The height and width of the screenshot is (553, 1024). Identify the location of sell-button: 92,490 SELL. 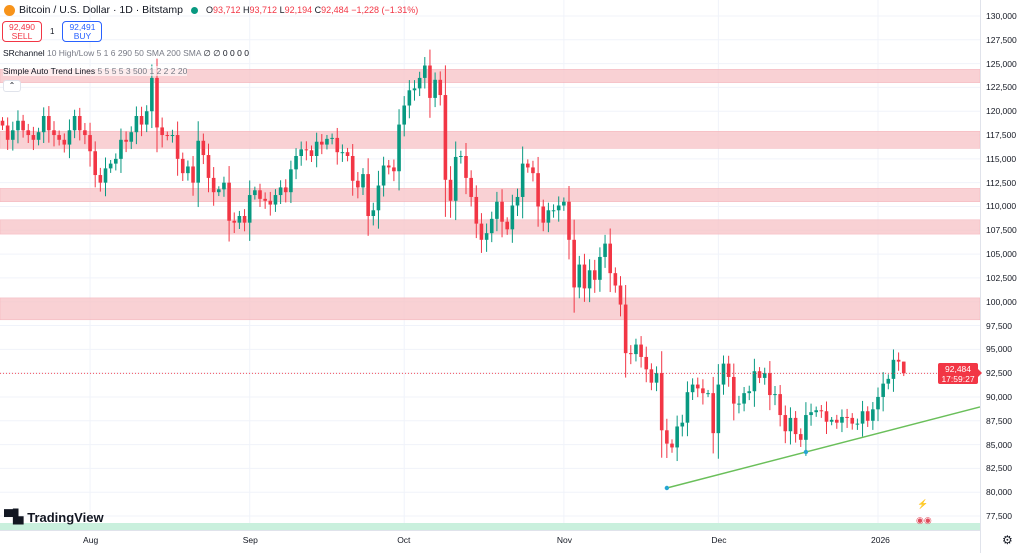
(22, 31).